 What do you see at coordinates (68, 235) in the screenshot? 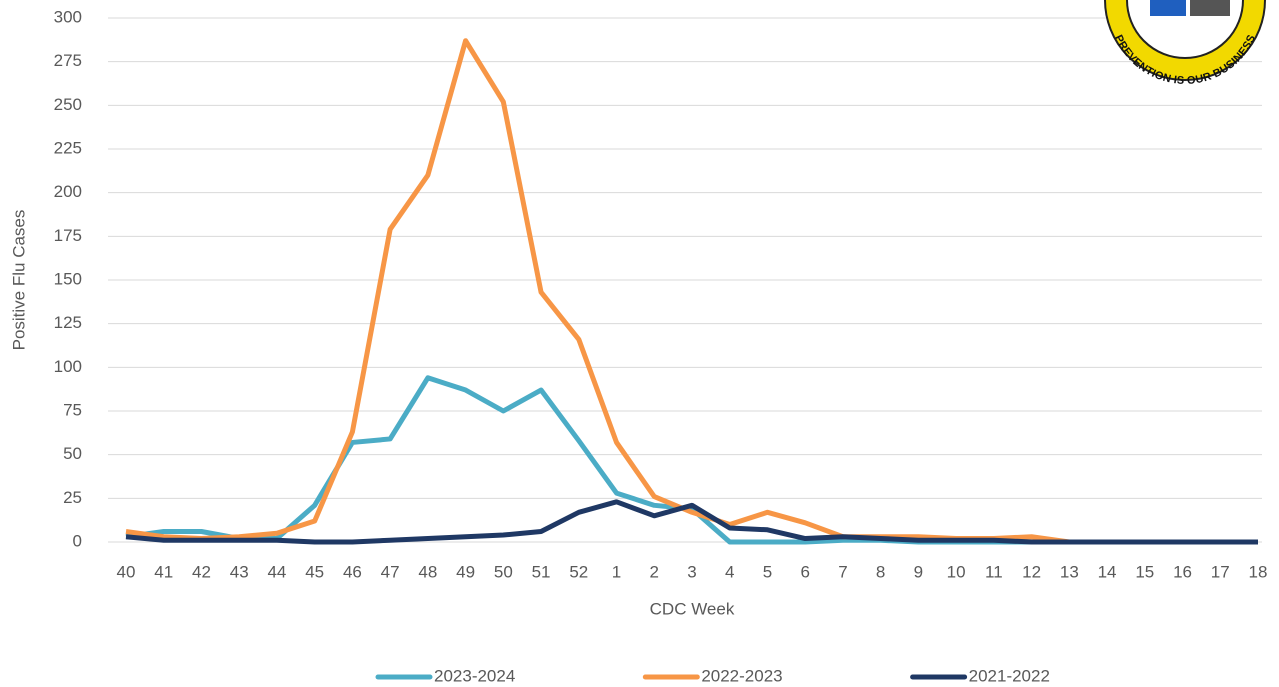
I see `y-tick-label: 175` at bounding box center [68, 235].